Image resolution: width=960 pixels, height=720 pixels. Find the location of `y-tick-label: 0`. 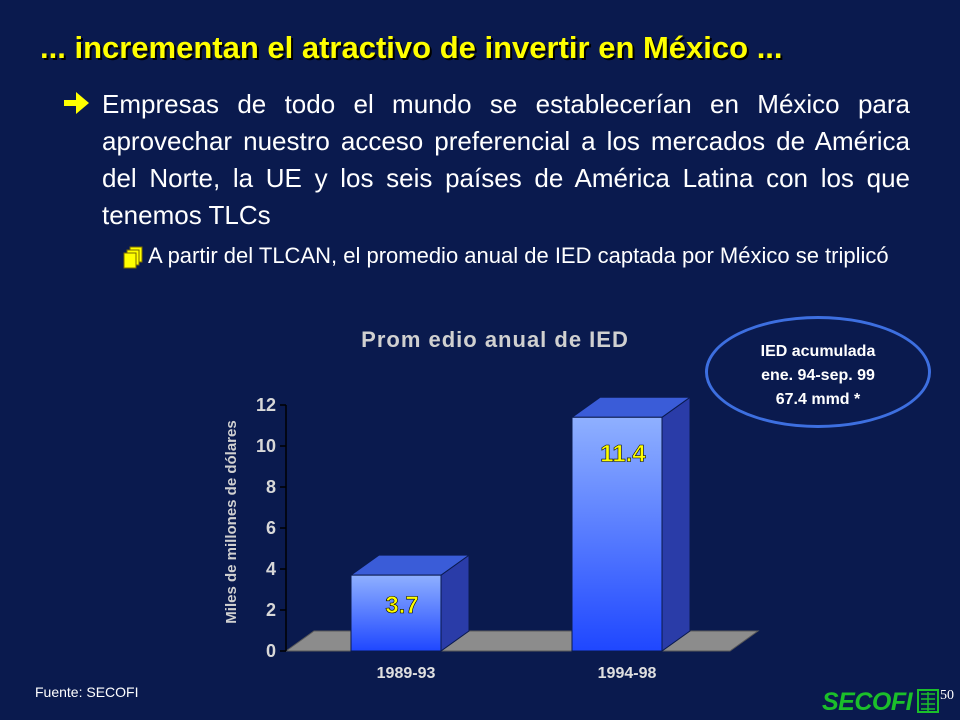

y-tick-label: 0 is located at coordinates (271, 651).